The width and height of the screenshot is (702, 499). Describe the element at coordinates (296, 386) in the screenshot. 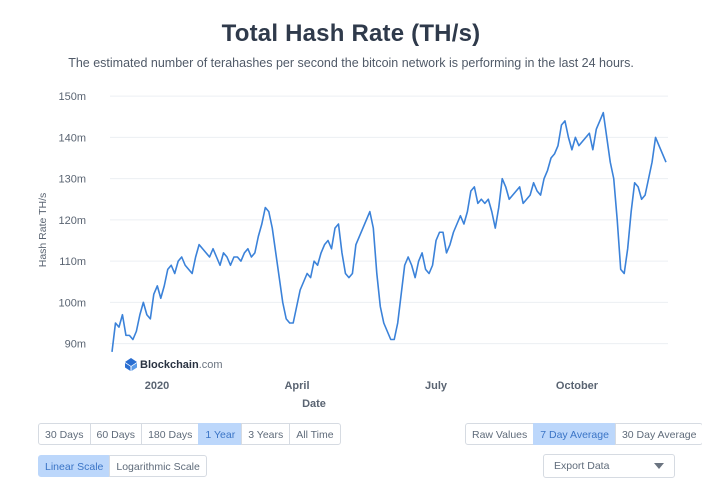

I see `x-tick-label: April` at that location.